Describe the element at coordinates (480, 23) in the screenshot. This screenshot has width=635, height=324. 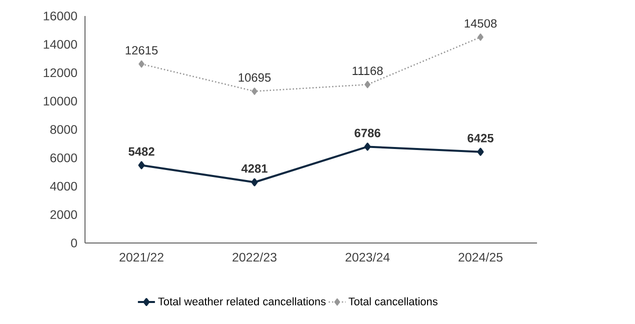
I see `data-label: 14508` at that location.